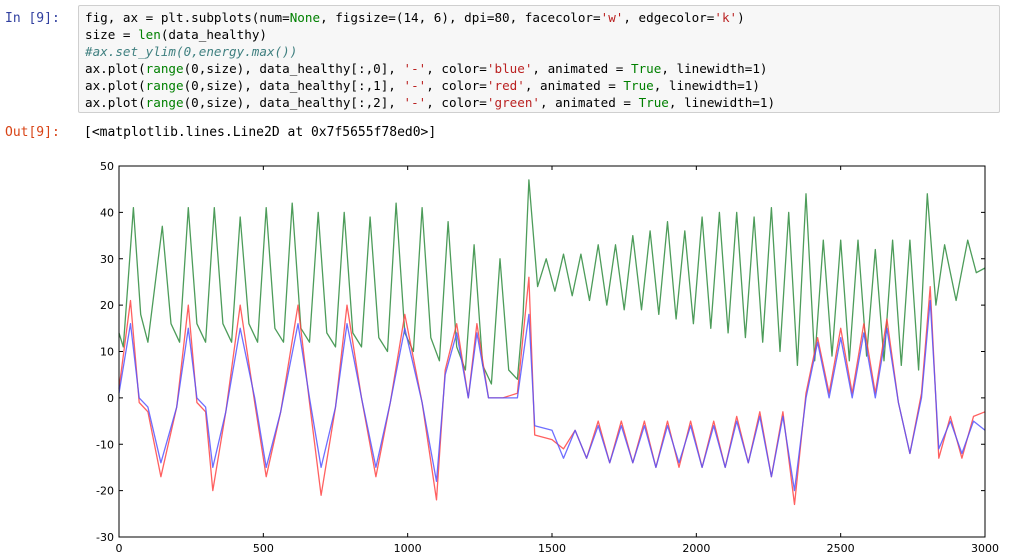  What do you see at coordinates (107, 212) in the screenshot?
I see `y-tick-label: 40` at bounding box center [107, 212].